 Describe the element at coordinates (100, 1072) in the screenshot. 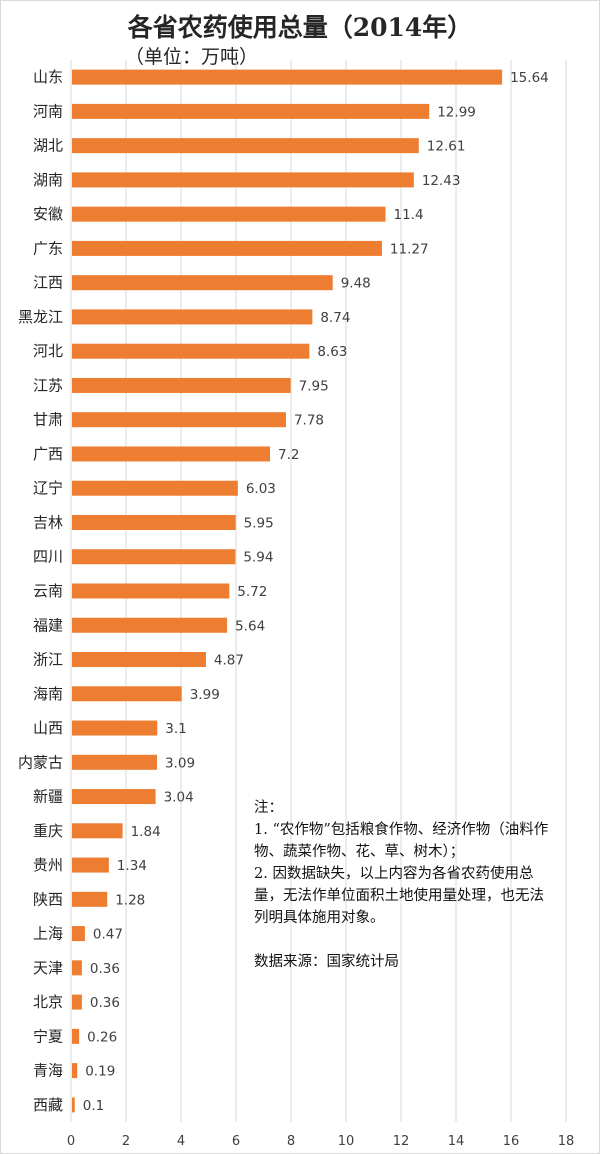

I see `value-label: 0.19` at that location.